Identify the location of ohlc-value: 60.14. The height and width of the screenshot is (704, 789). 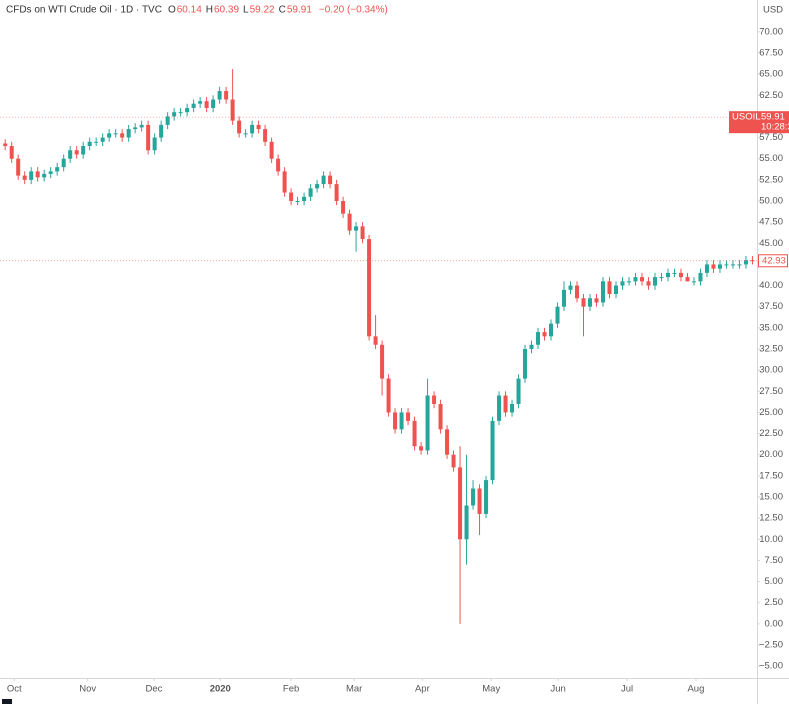
(189, 10).